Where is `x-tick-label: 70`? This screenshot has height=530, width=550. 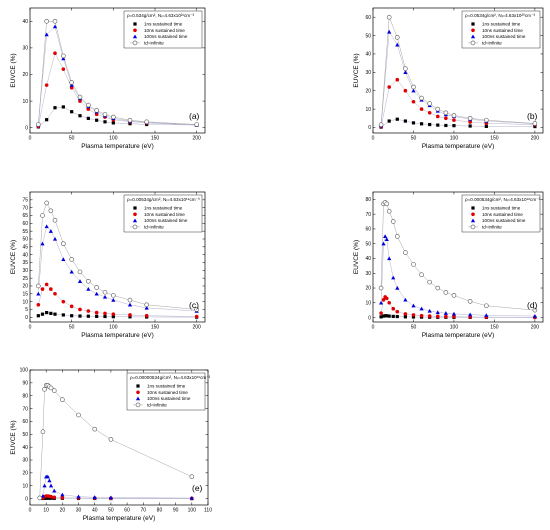 x-tick-label: 70 is located at coordinates (143, 511).